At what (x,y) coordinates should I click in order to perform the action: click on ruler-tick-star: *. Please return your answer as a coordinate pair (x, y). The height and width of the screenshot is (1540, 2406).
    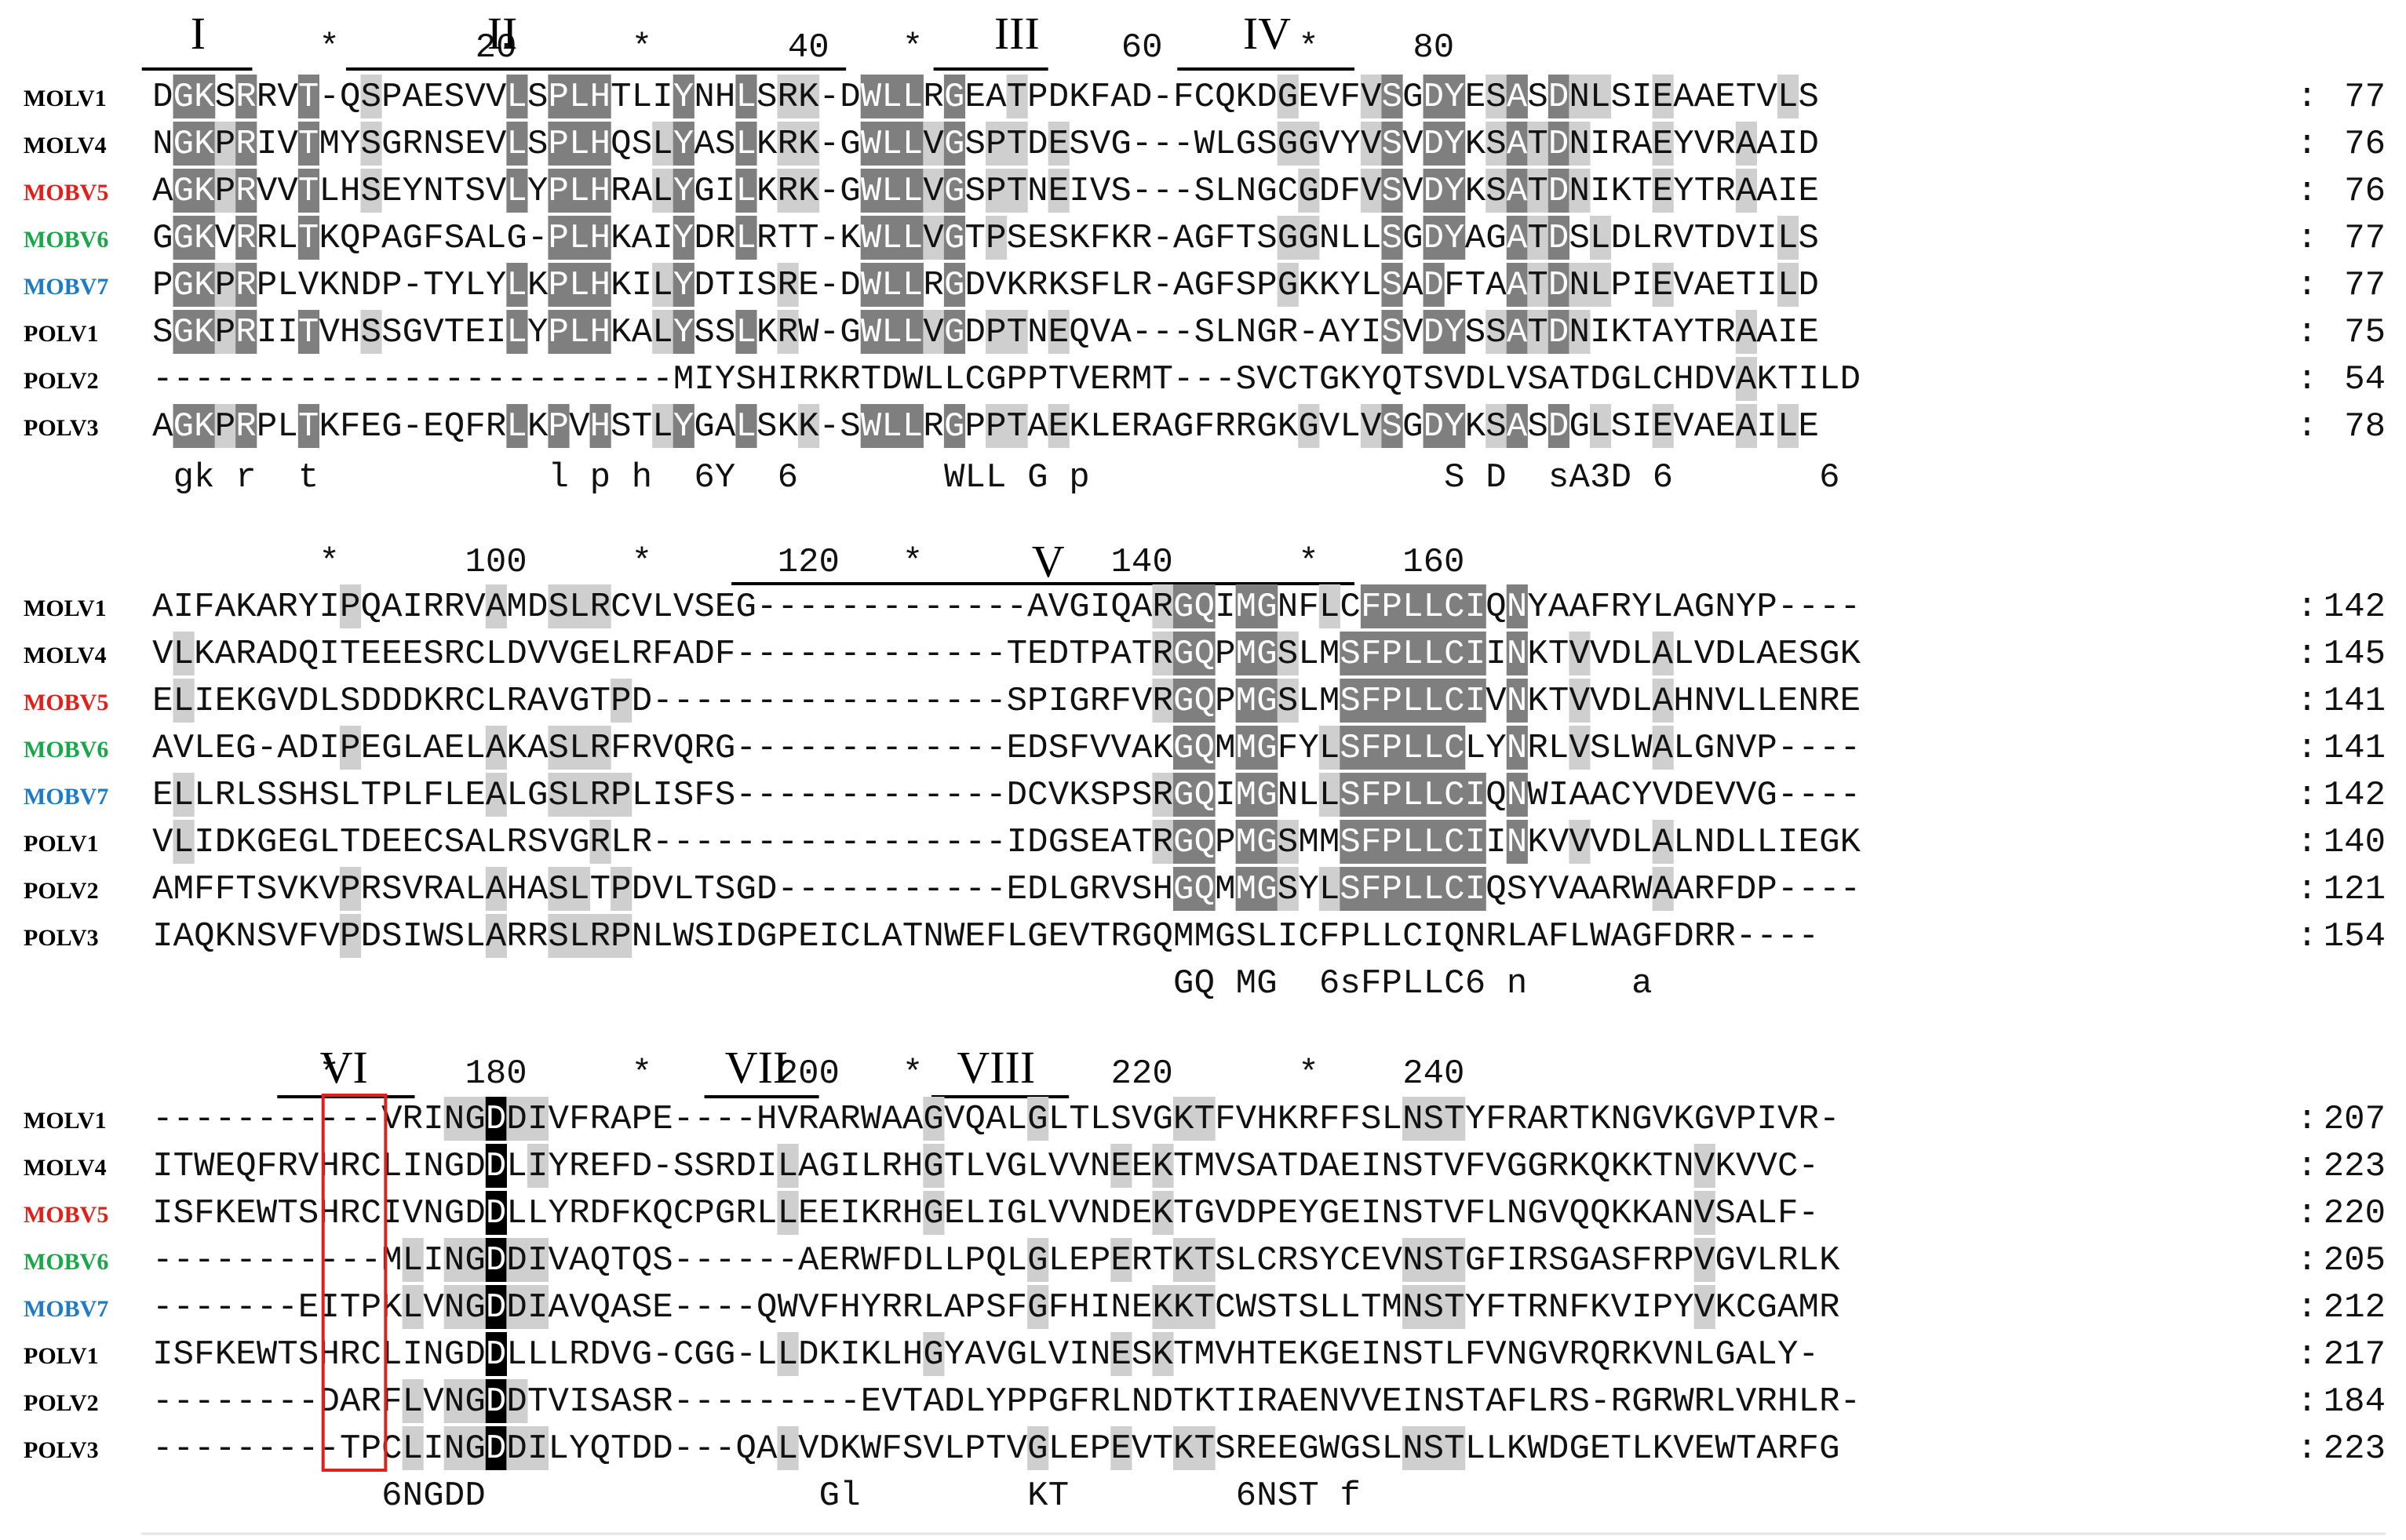
    Looking at the image, I should click on (1308, 562).